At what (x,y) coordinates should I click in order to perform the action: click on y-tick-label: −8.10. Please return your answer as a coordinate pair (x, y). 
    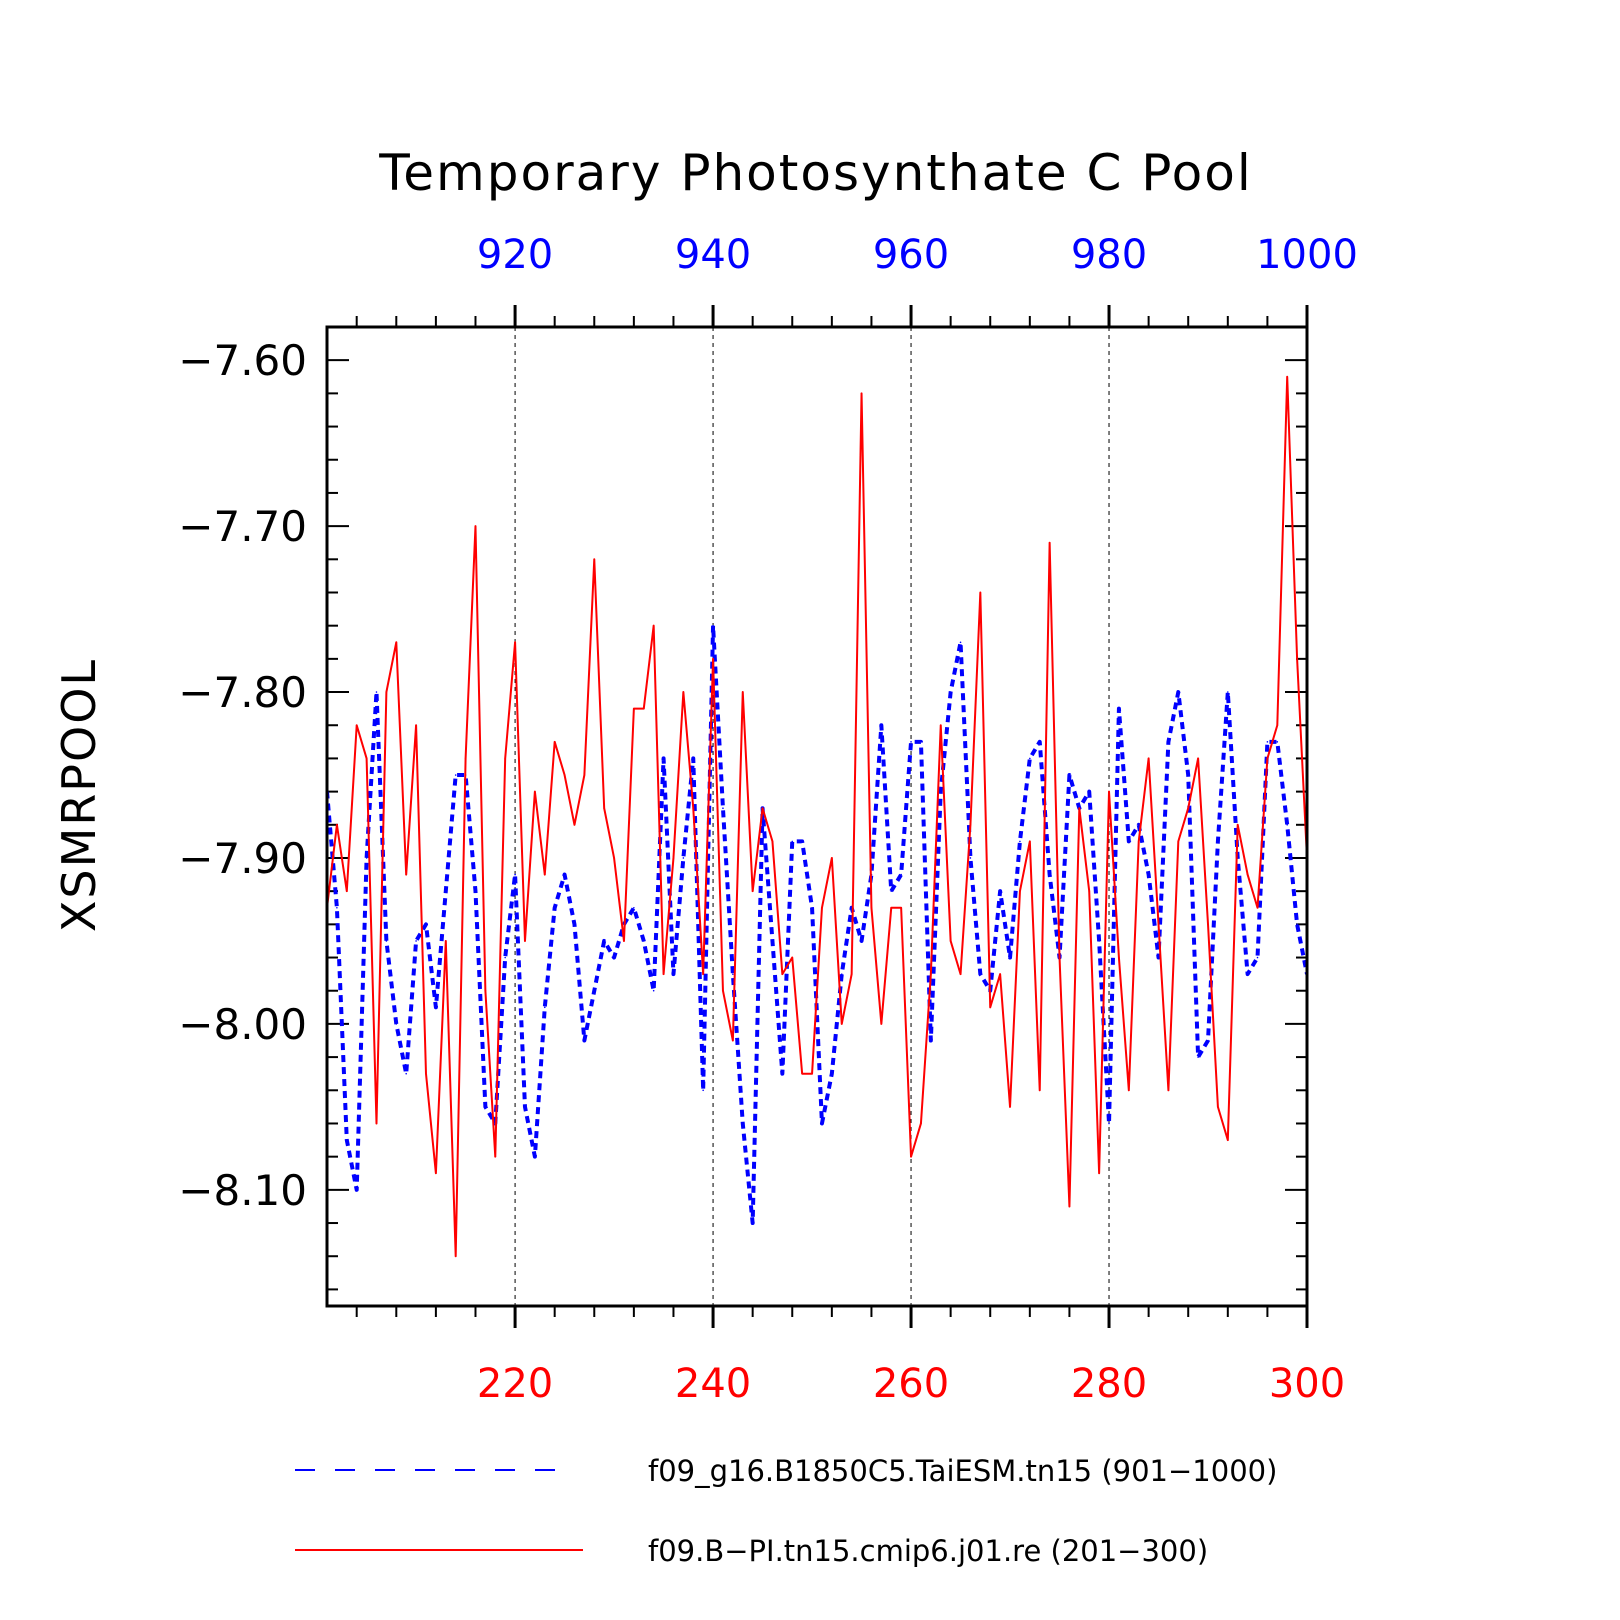
    Looking at the image, I should click on (242, 1190).